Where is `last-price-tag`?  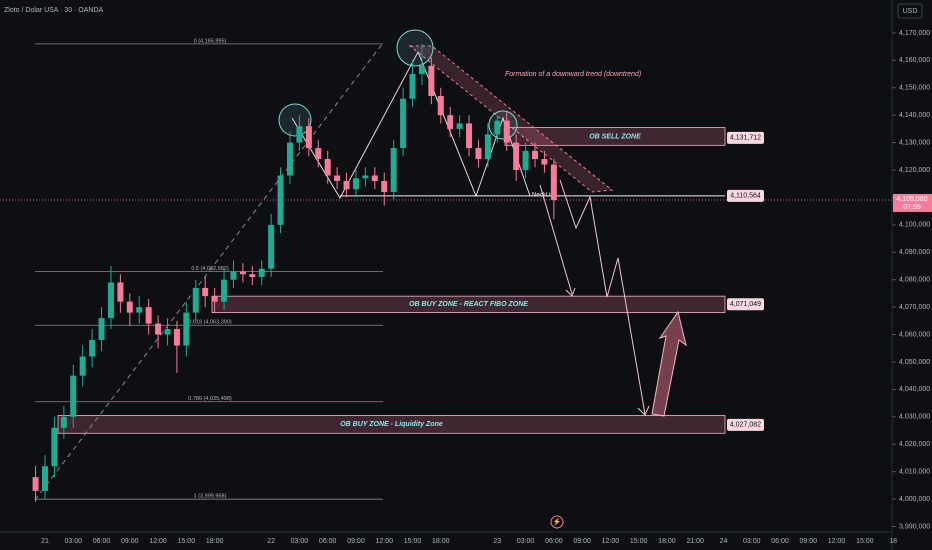
last-price-tag is located at coordinates (912, 202).